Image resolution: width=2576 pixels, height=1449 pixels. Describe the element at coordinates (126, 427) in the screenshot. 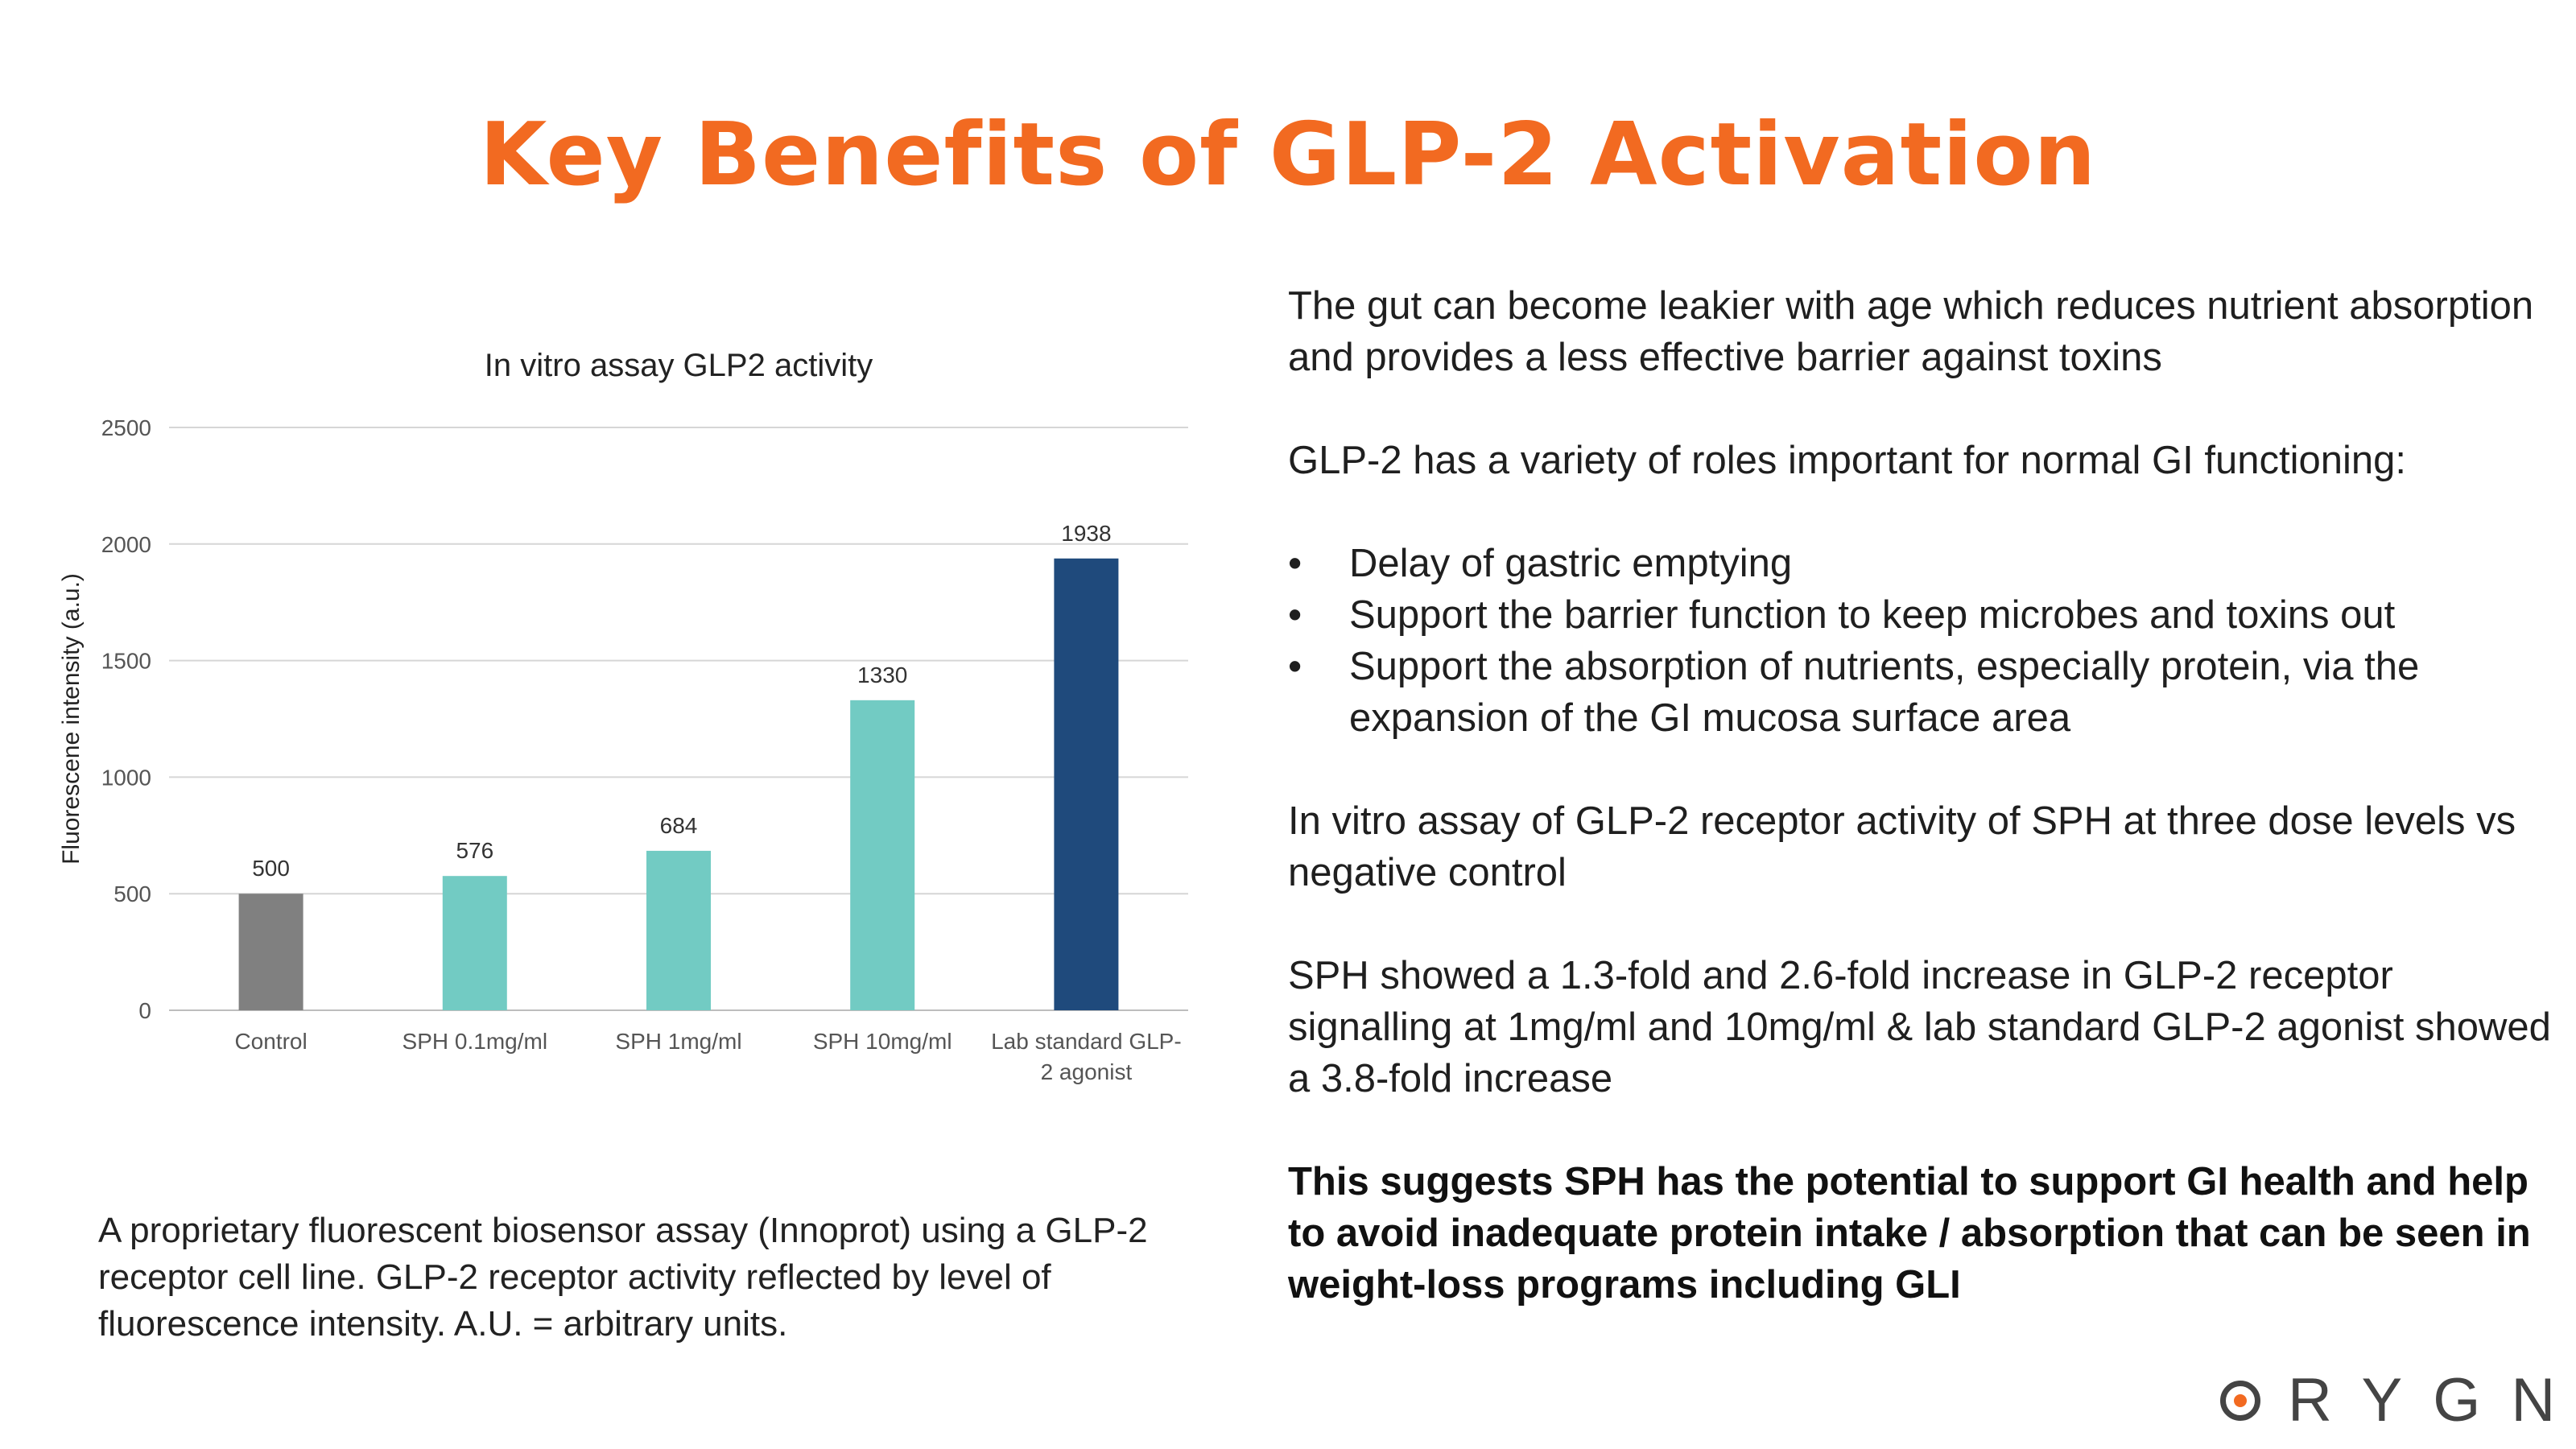

I see `y-tick-label: 2500` at that location.